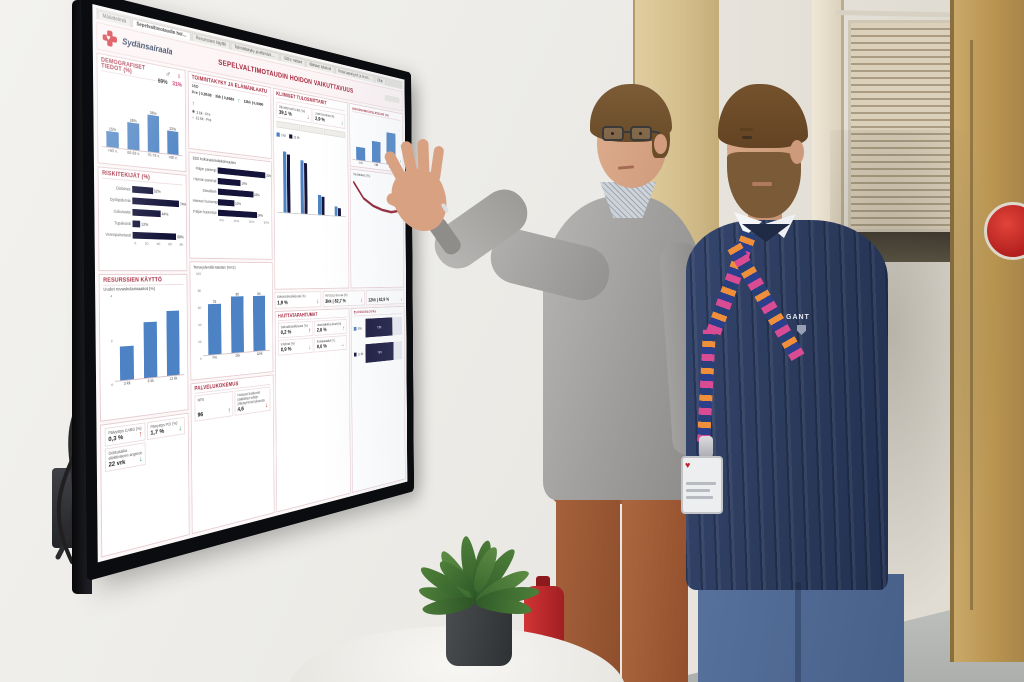 The image size is (1024, 682). I want to click on x-tick: 3 kk, so click(360, 162).